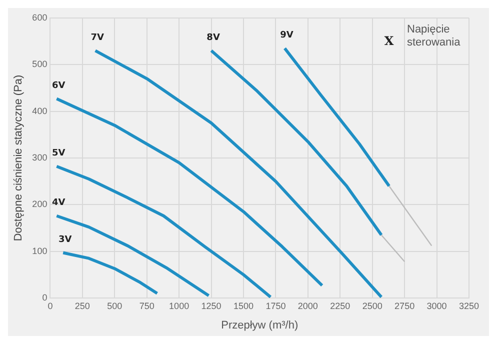 Image resolution: width=497 pixels, height=344 pixels. I want to click on y-tick-label: 300, so click(40, 157).